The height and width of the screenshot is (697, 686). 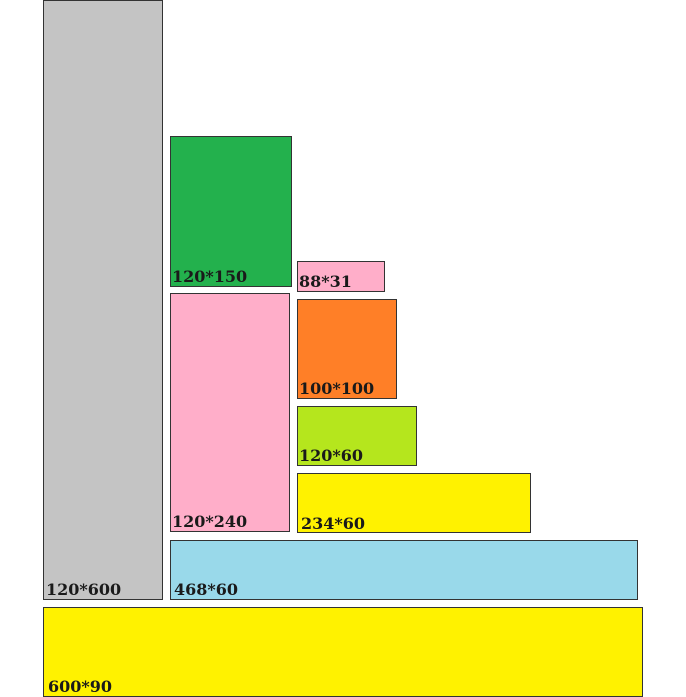 What do you see at coordinates (231, 211) in the screenshot?
I see `box-120x150: 120*150` at bounding box center [231, 211].